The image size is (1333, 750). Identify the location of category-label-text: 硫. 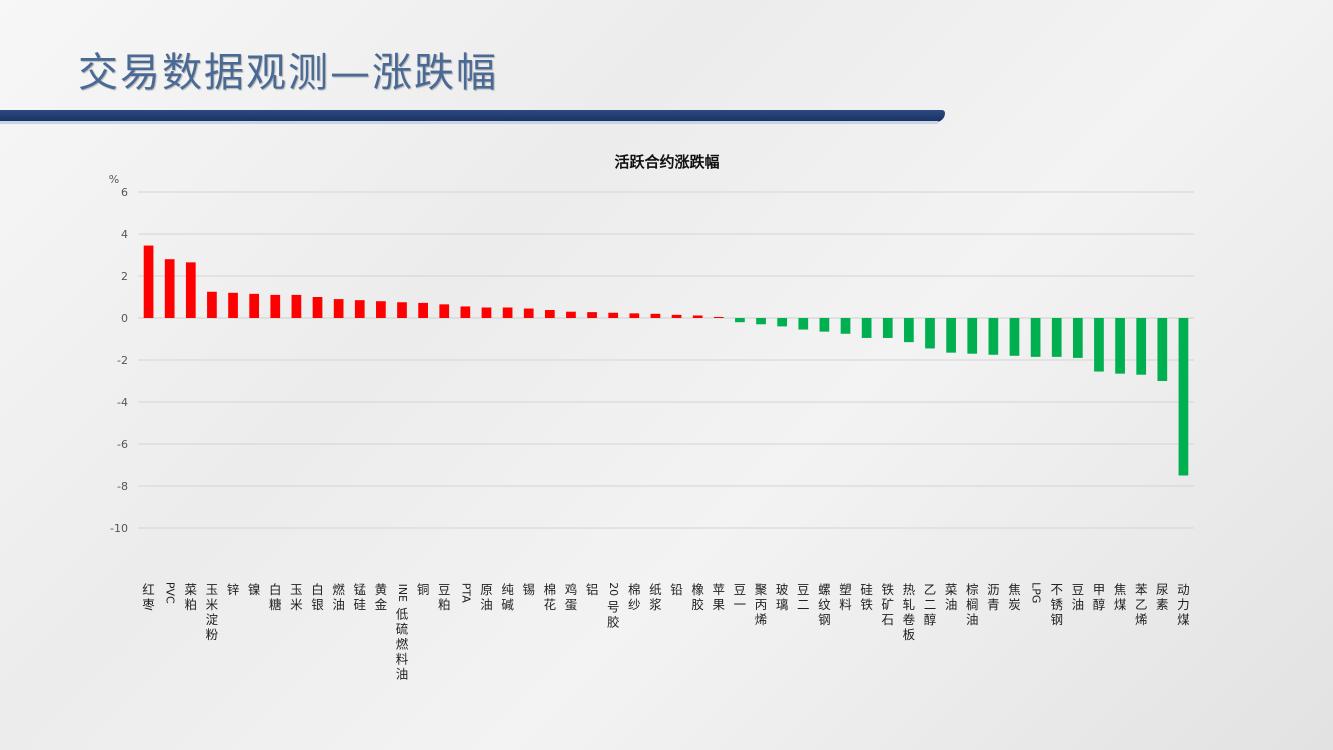
(402, 629).